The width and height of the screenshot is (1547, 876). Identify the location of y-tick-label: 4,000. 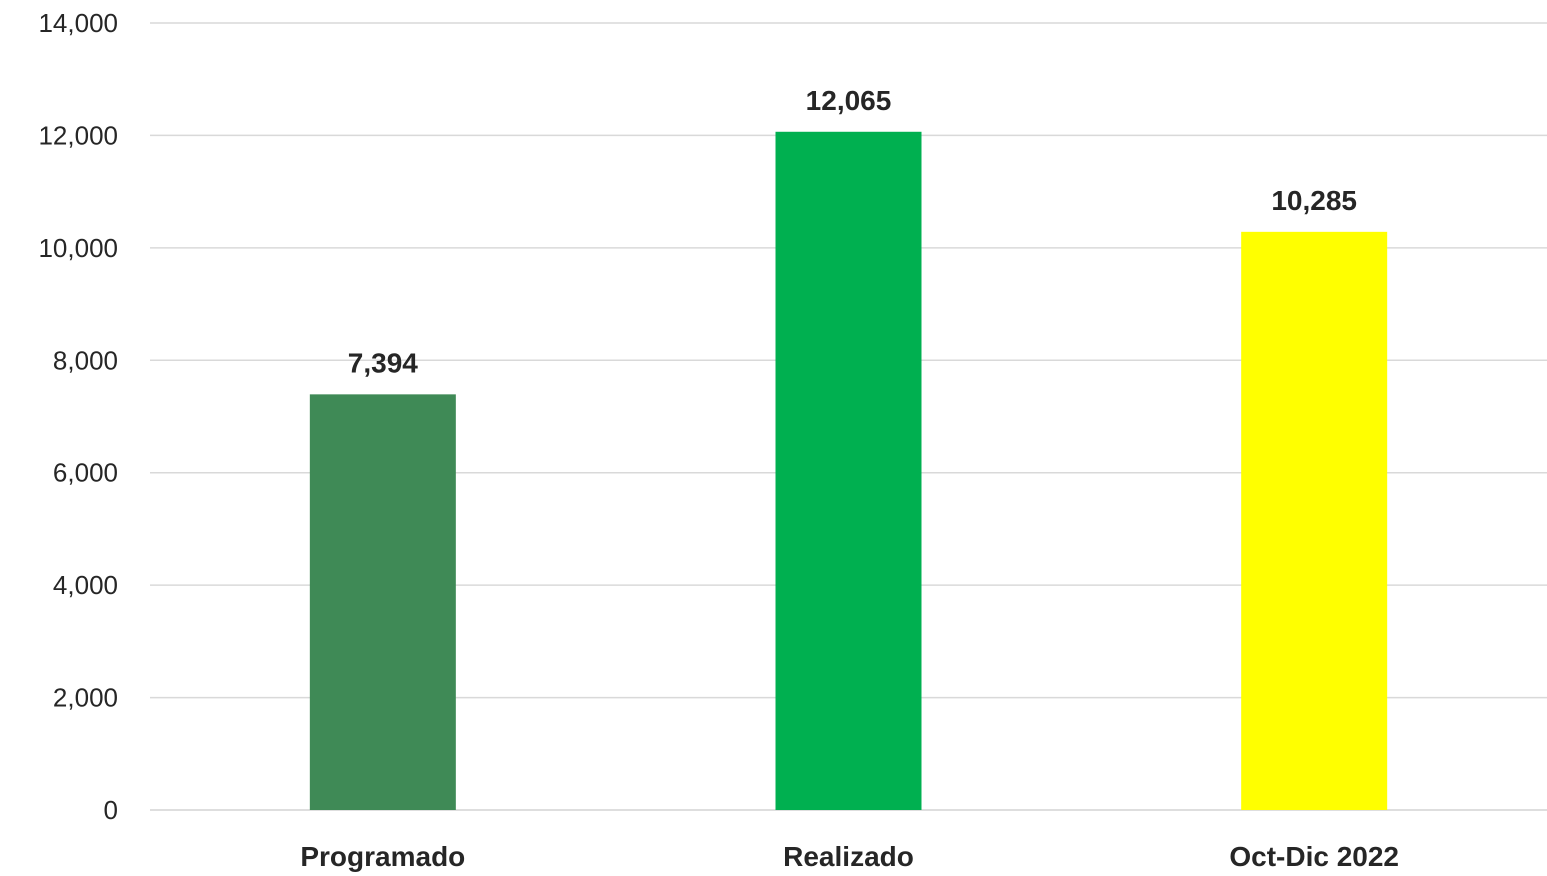
(85, 585).